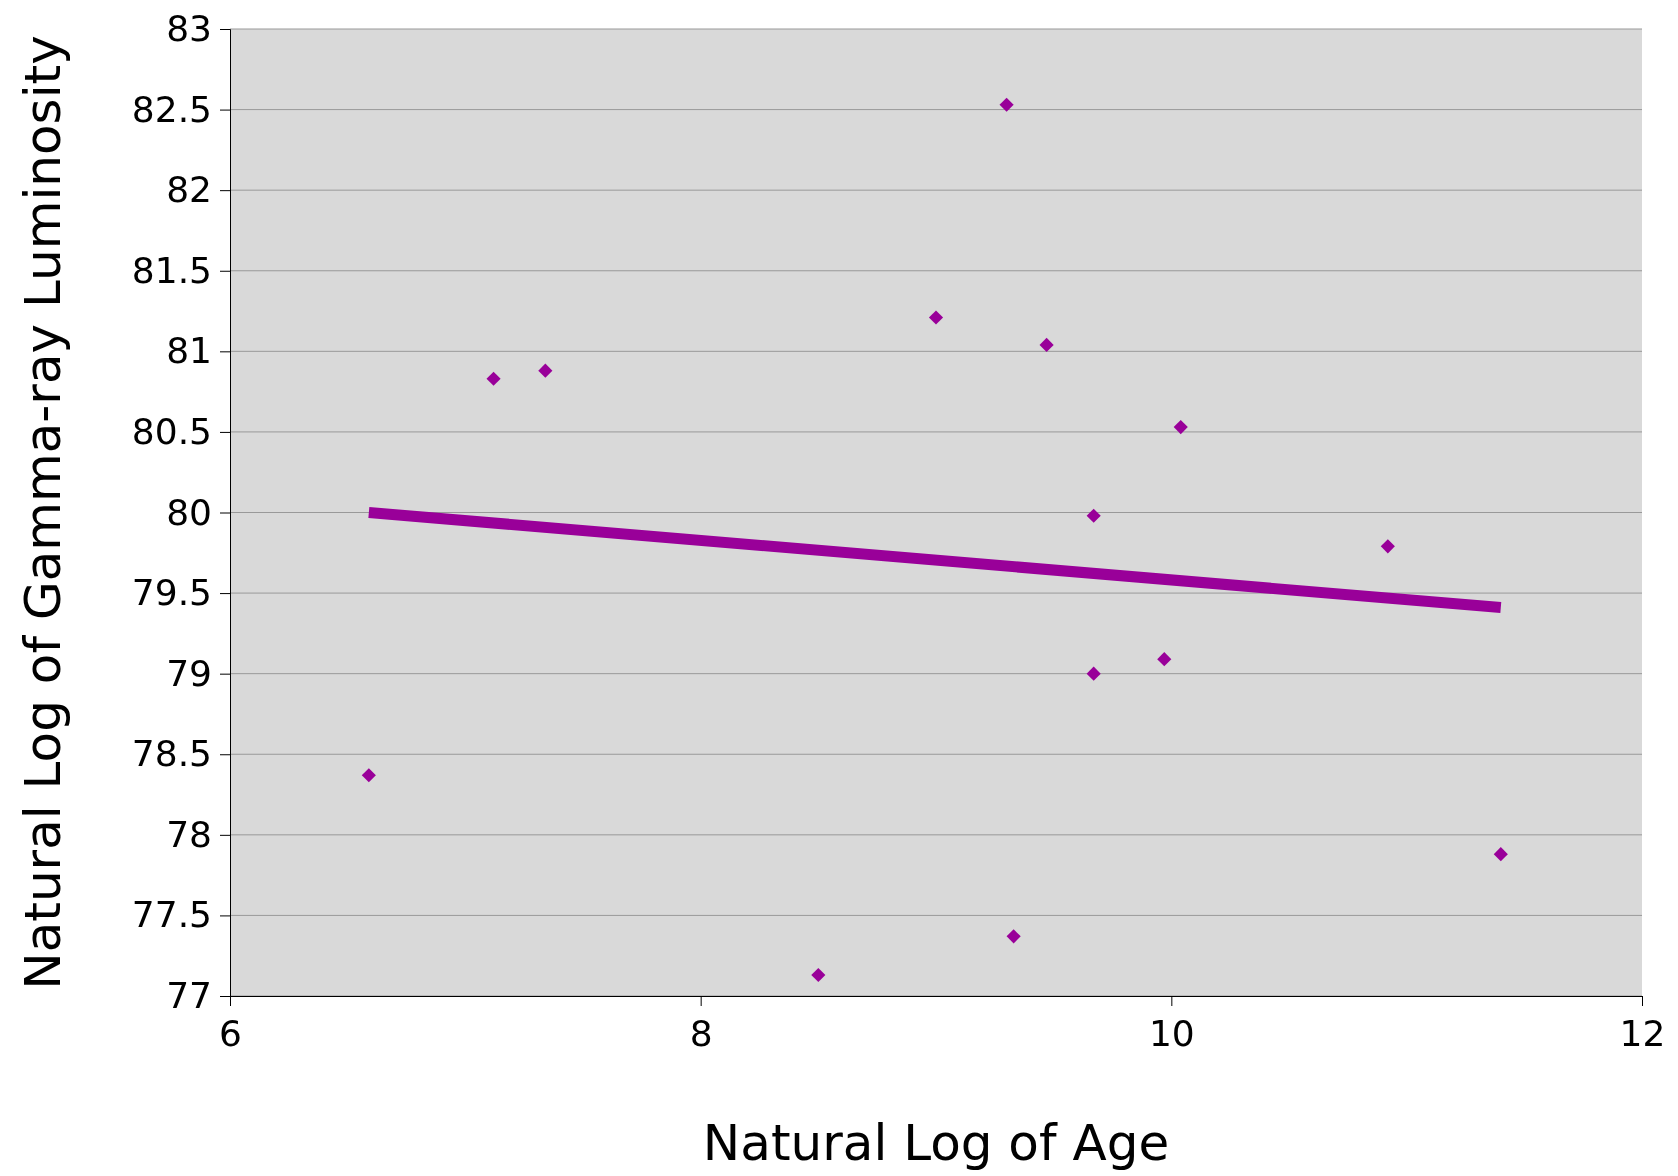  What do you see at coordinates (189, 512) in the screenshot?
I see `y-tick-label: 80` at bounding box center [189, 512].